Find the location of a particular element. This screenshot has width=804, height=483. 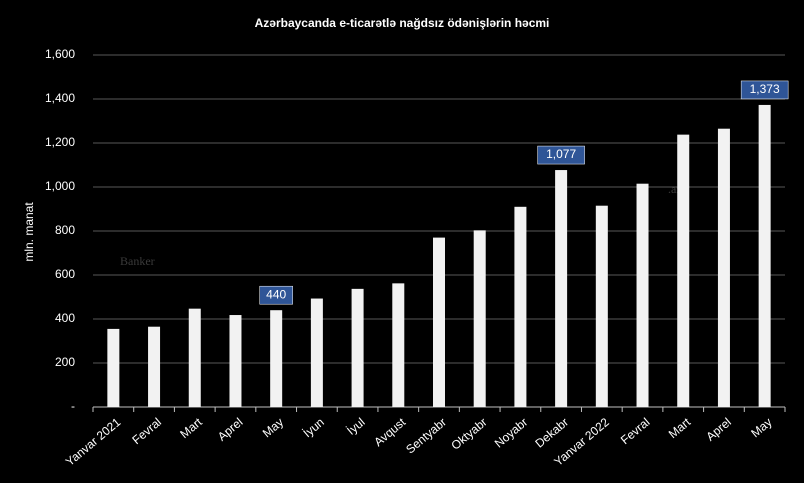

y-tick-label: 400 is located at coordinates (65, 318).